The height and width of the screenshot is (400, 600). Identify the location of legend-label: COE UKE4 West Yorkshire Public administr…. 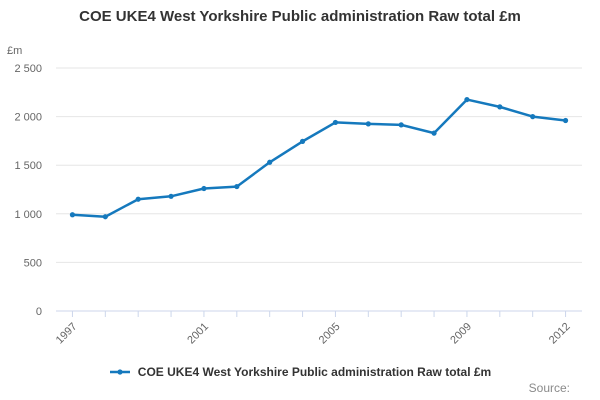
(314, 372).